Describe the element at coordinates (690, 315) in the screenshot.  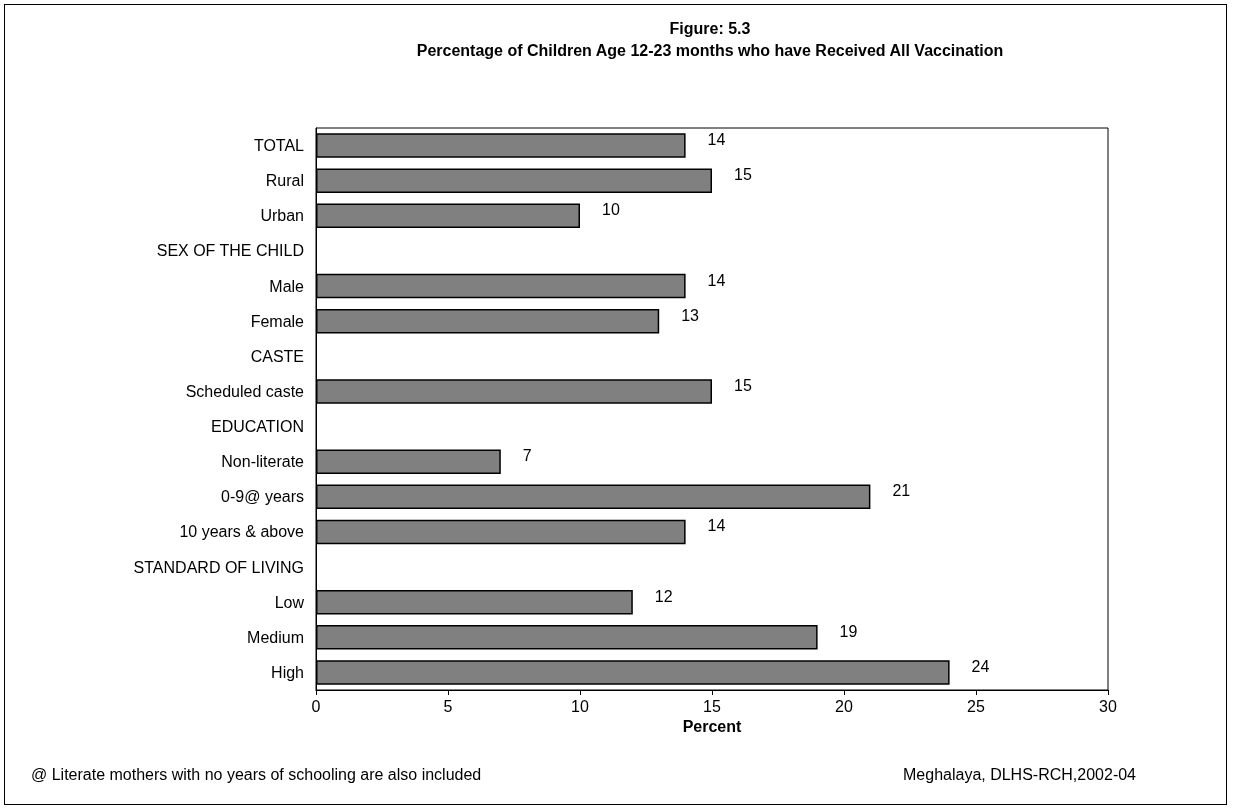
I see `data-label: 13` at that location.